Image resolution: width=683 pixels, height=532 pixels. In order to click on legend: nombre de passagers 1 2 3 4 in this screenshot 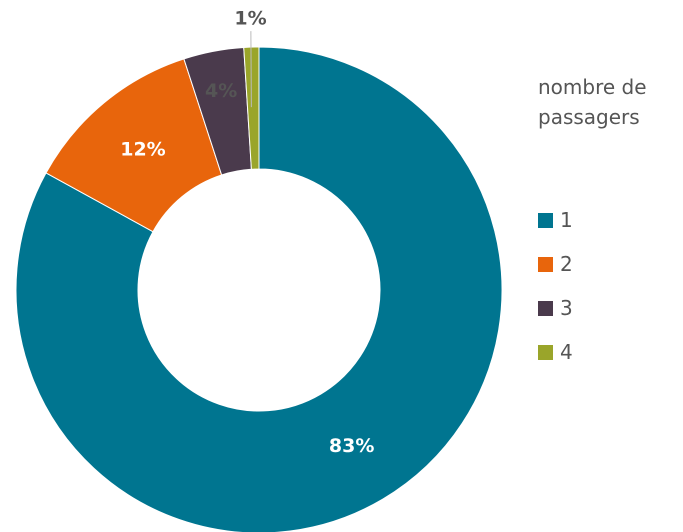, I will do `click(610, 223)`.